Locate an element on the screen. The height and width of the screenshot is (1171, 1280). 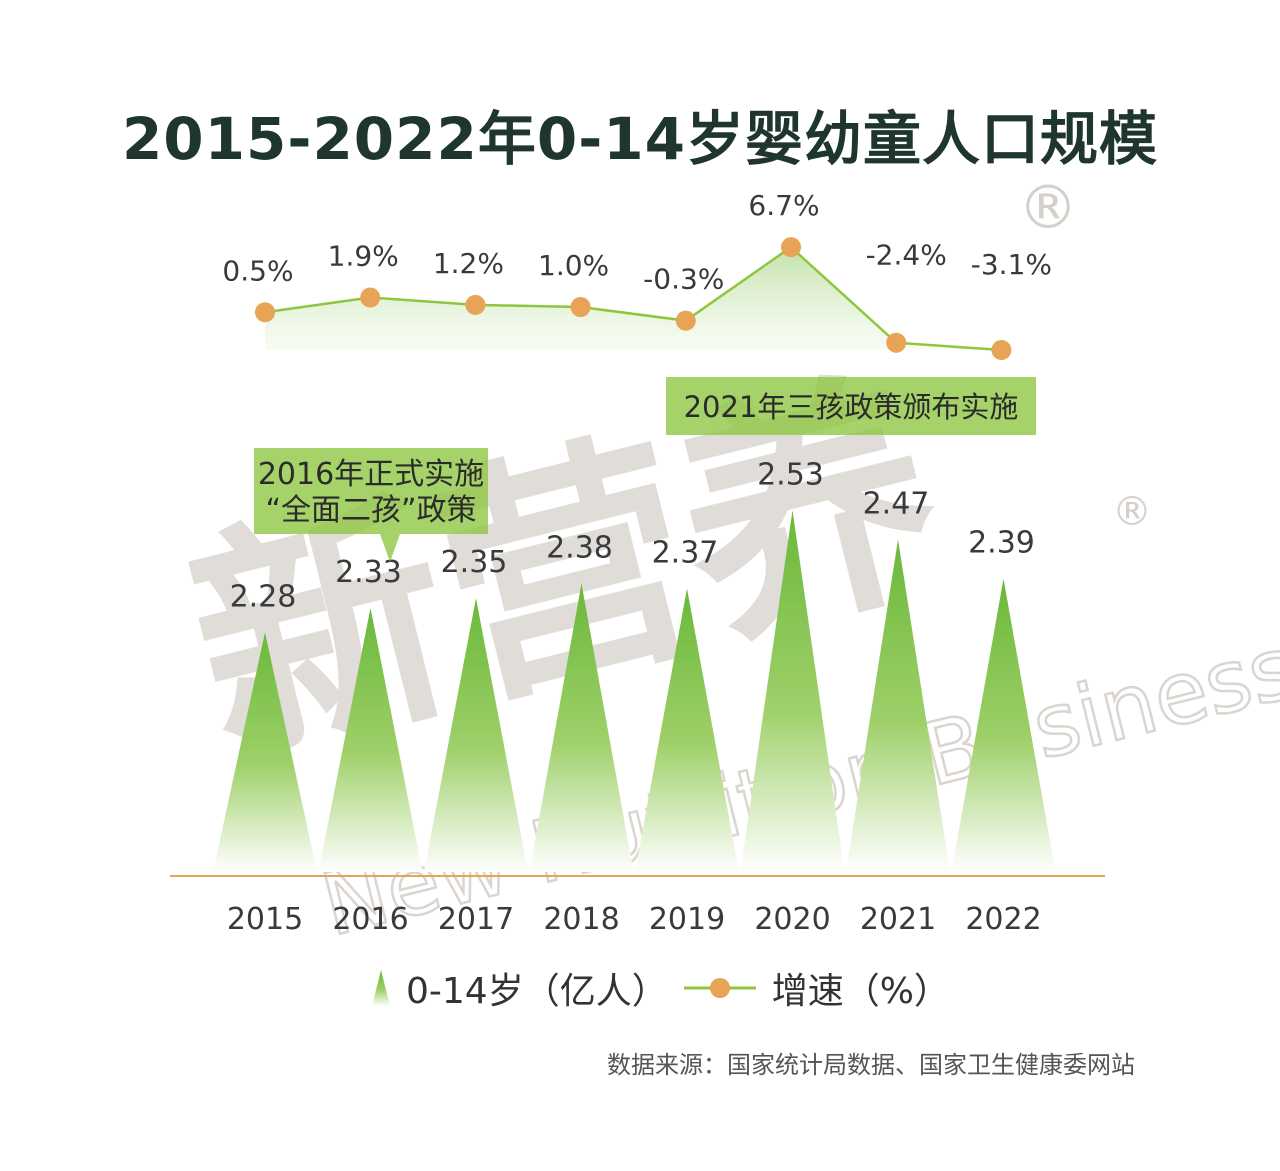
bar-label-2019: 2.37 is located at coordinates (685, 552).